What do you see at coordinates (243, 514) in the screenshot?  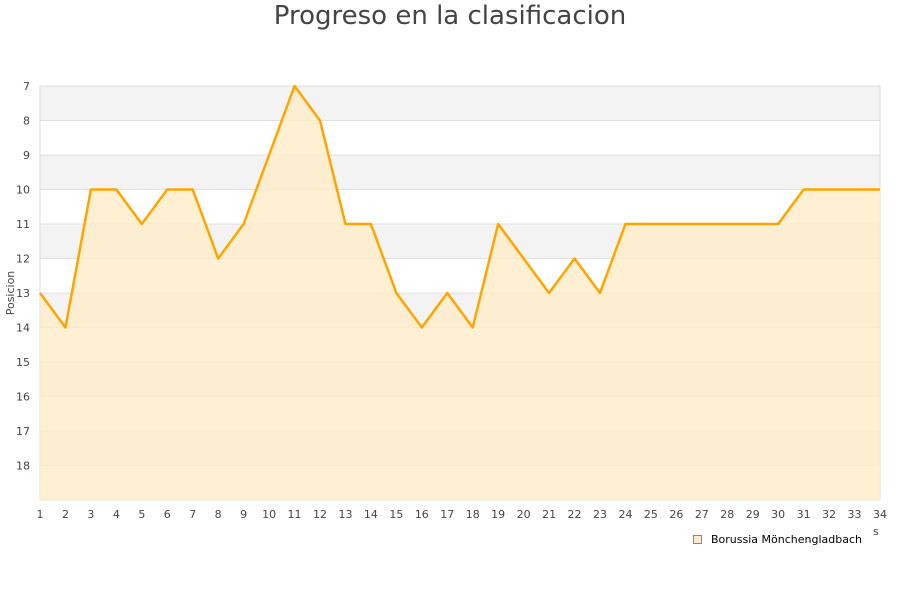 I see `x-tick-label: 9` at bounding box center [243, 514].